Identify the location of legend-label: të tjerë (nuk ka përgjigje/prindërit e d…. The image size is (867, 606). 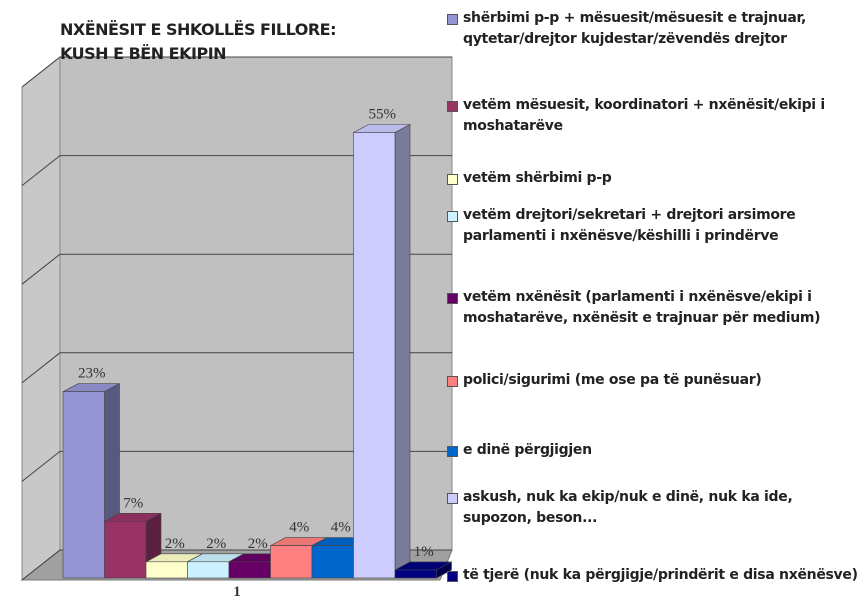
(660, 575).